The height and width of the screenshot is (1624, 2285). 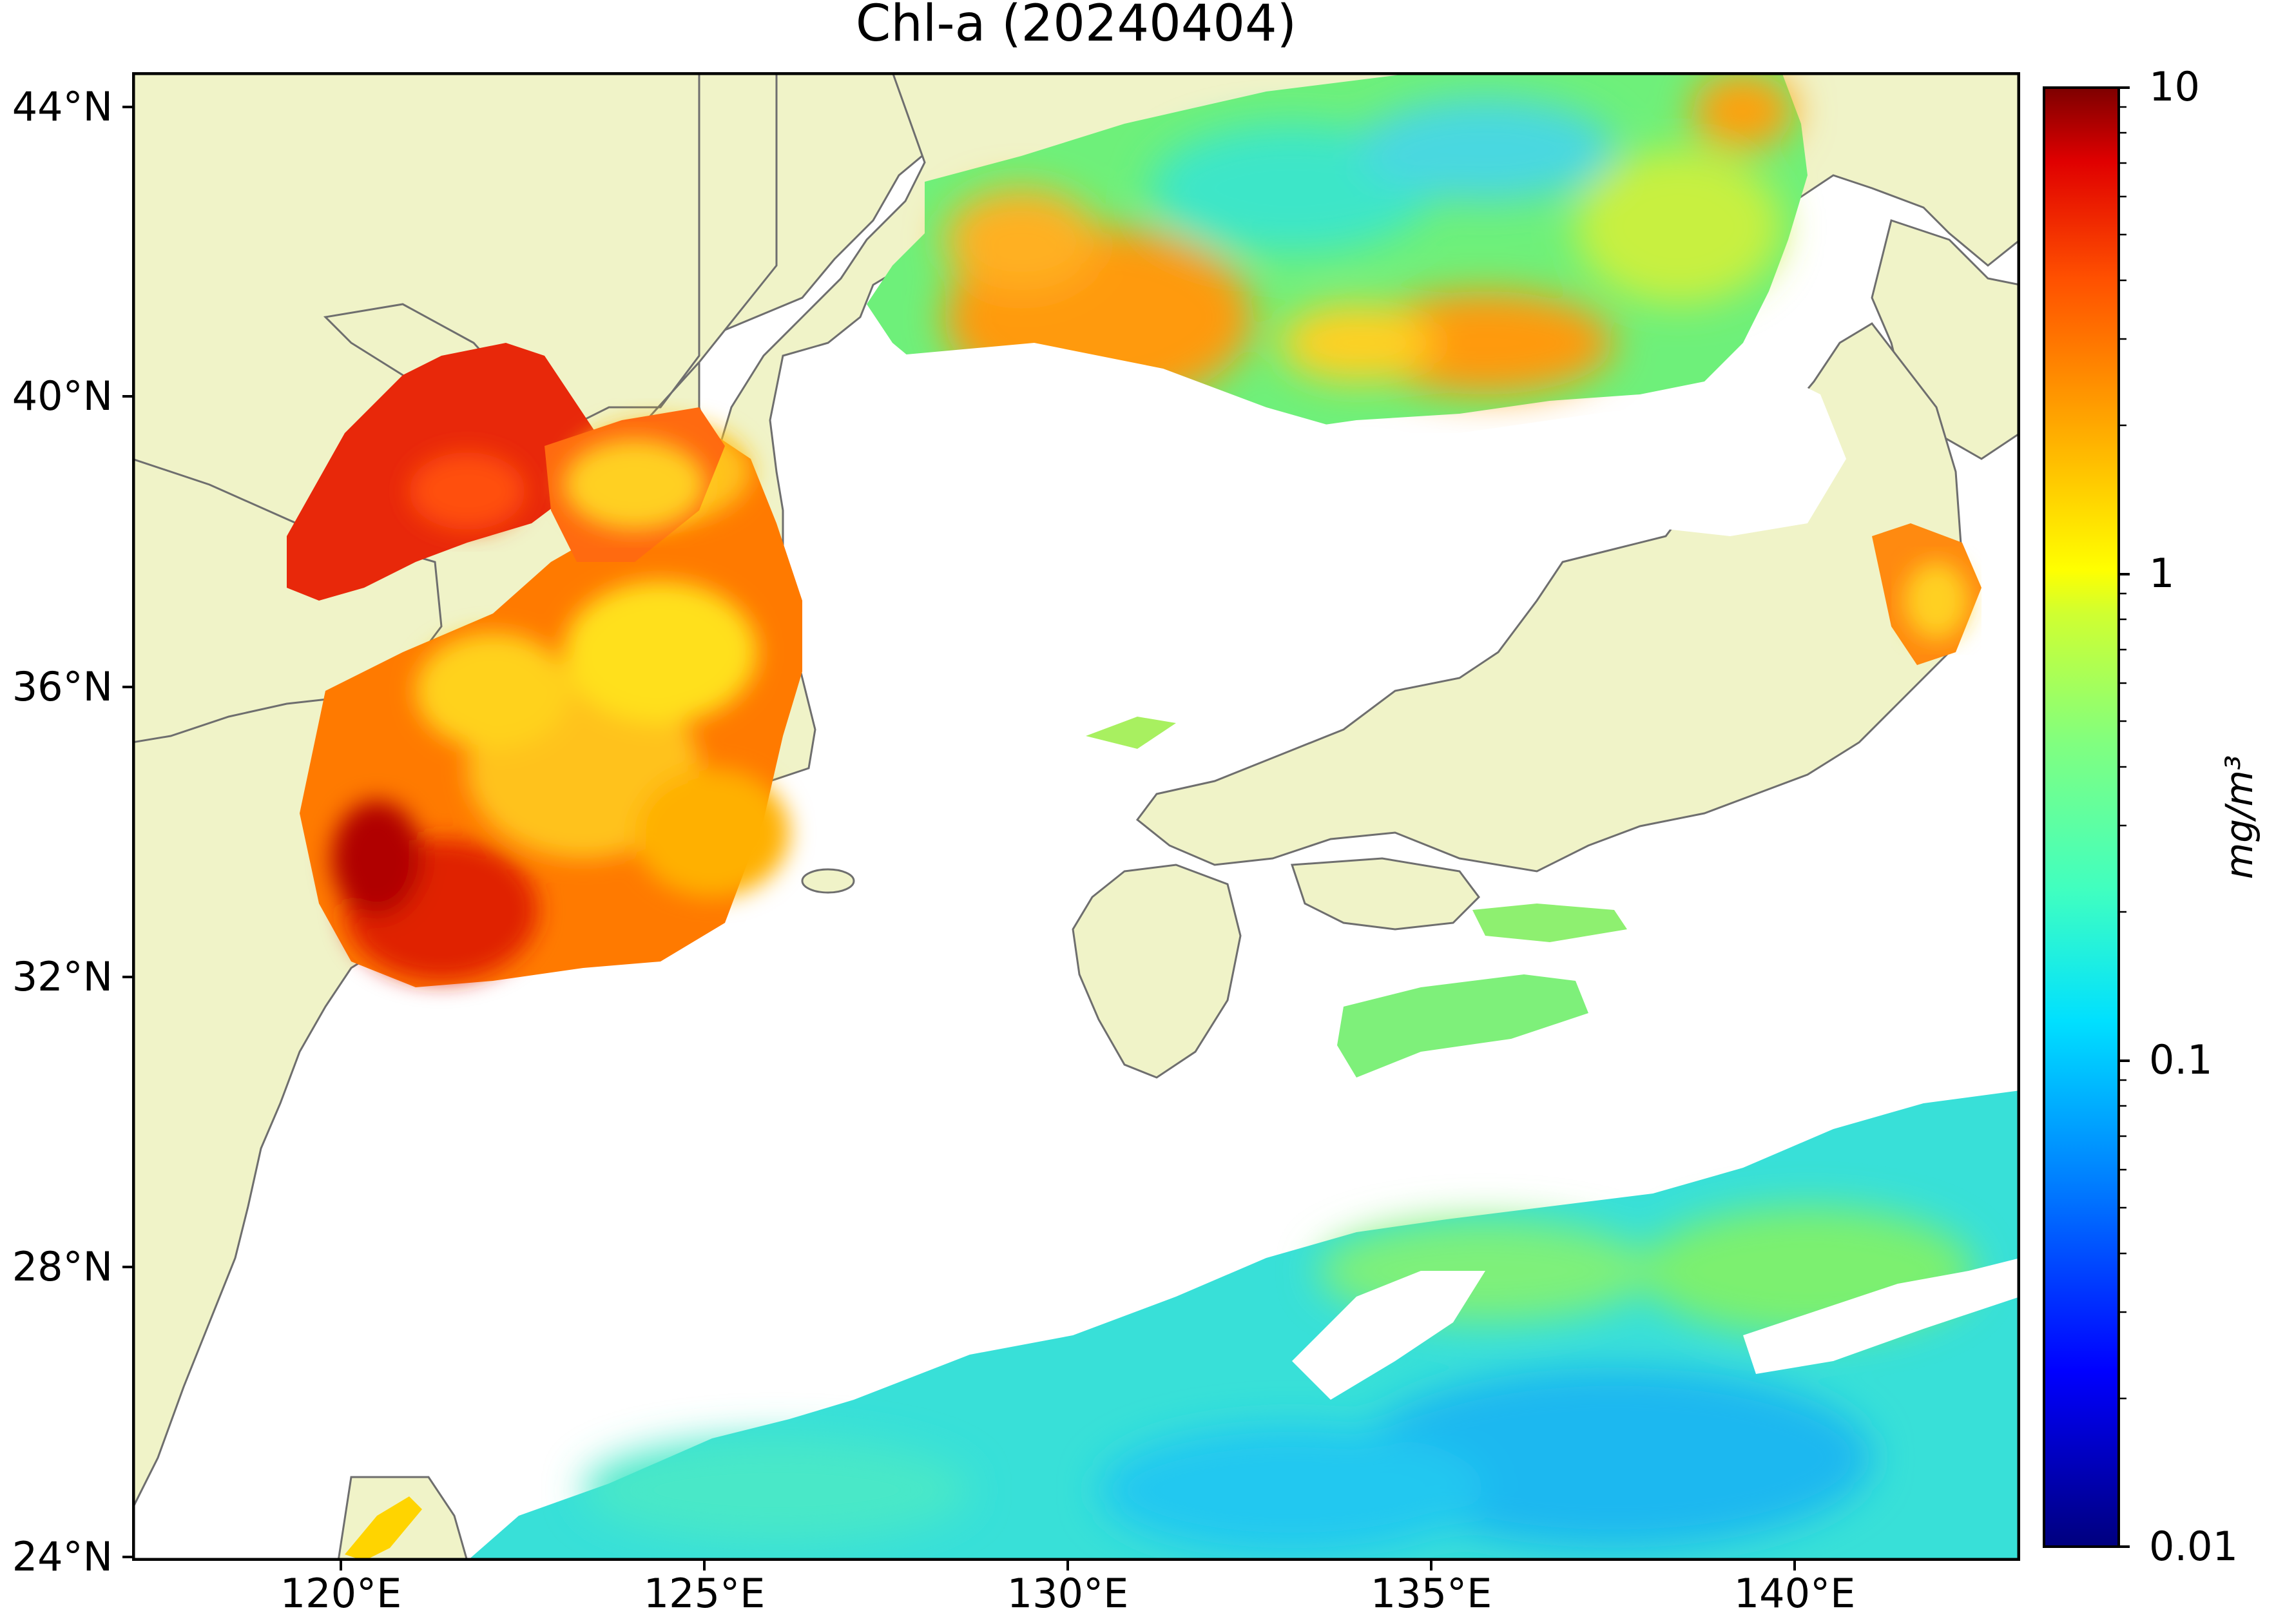 I want to click on lat-label-32: 32°N, so click(x=62, y=976).